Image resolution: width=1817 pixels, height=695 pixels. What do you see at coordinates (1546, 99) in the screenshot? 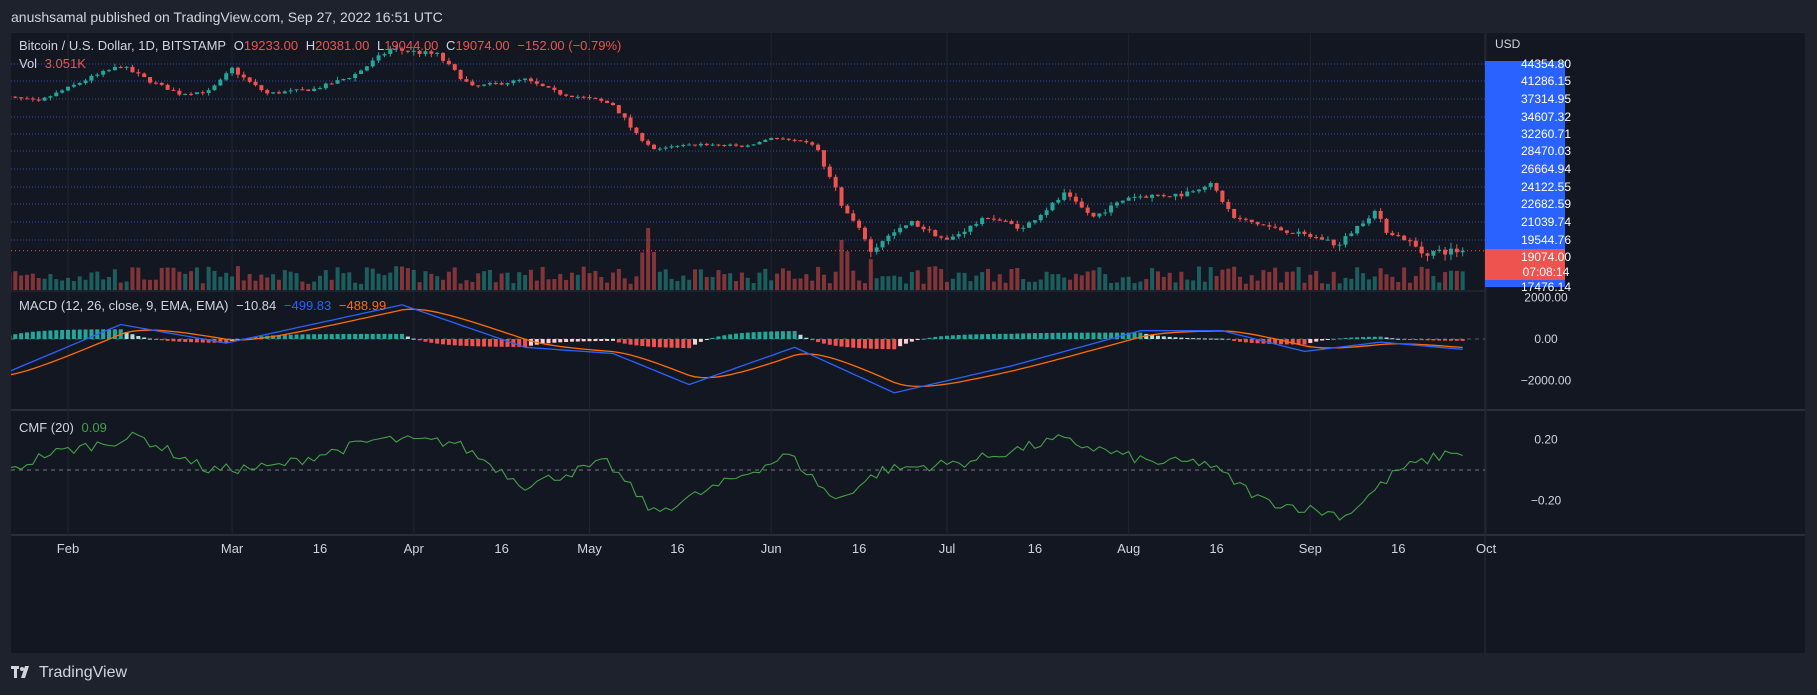
I see `price-axis-label: 37314.95` at bounding box center [1546, 99].